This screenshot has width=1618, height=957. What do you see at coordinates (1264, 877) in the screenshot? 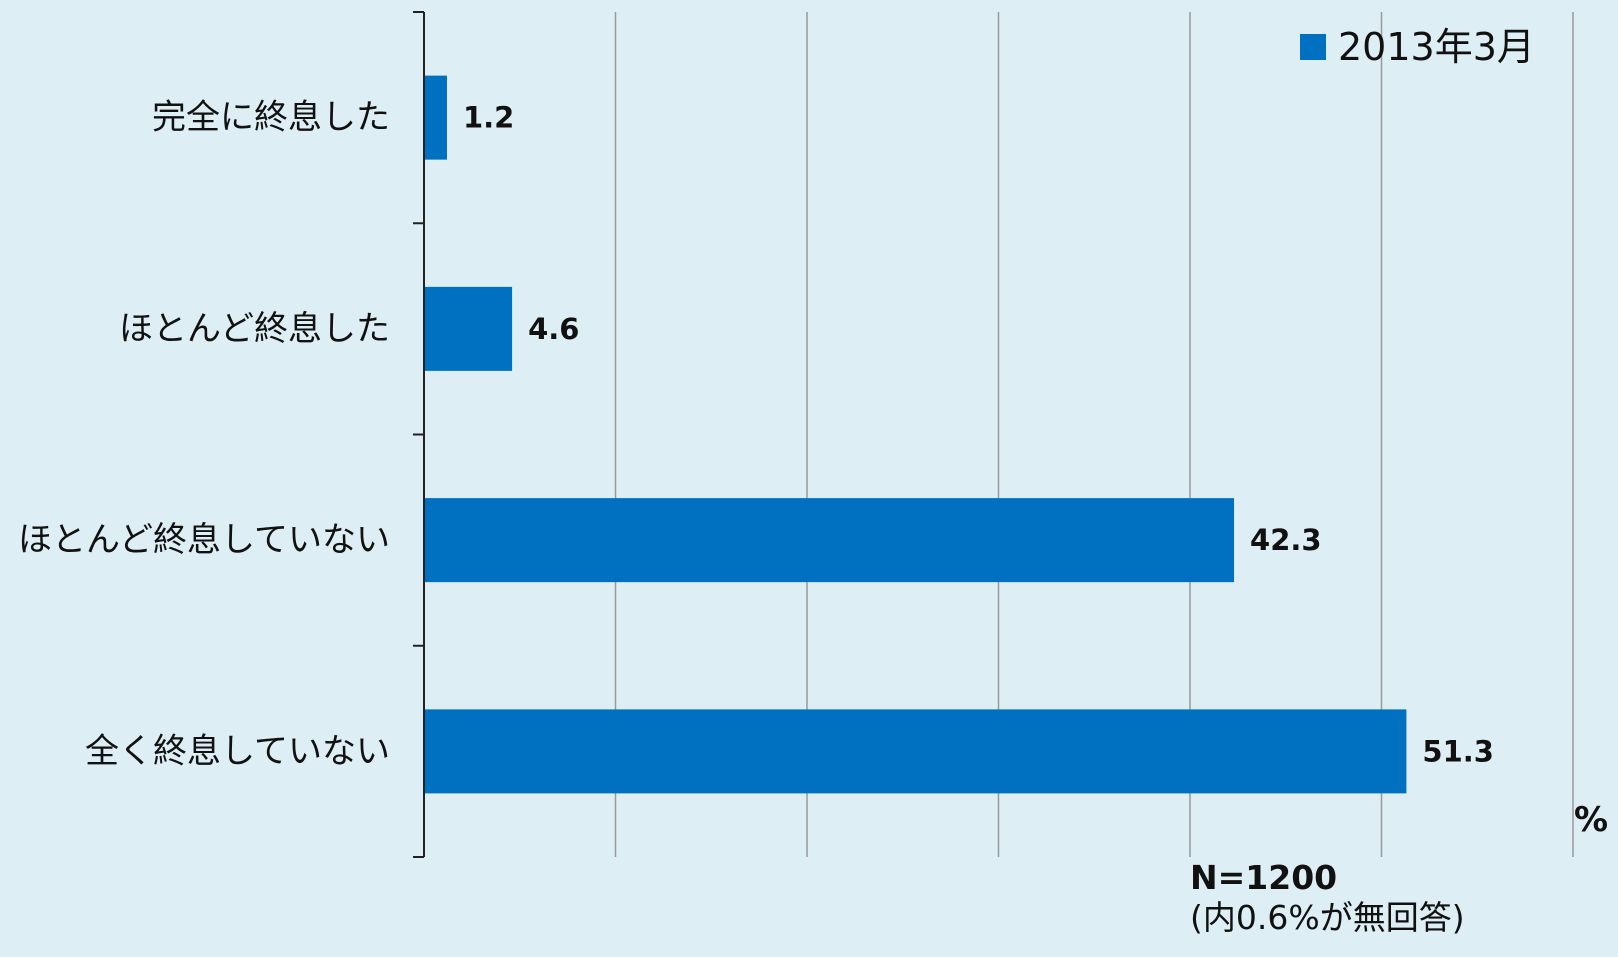
I see `sample-size-label: N=1200` at bounding box center [1264, 877].